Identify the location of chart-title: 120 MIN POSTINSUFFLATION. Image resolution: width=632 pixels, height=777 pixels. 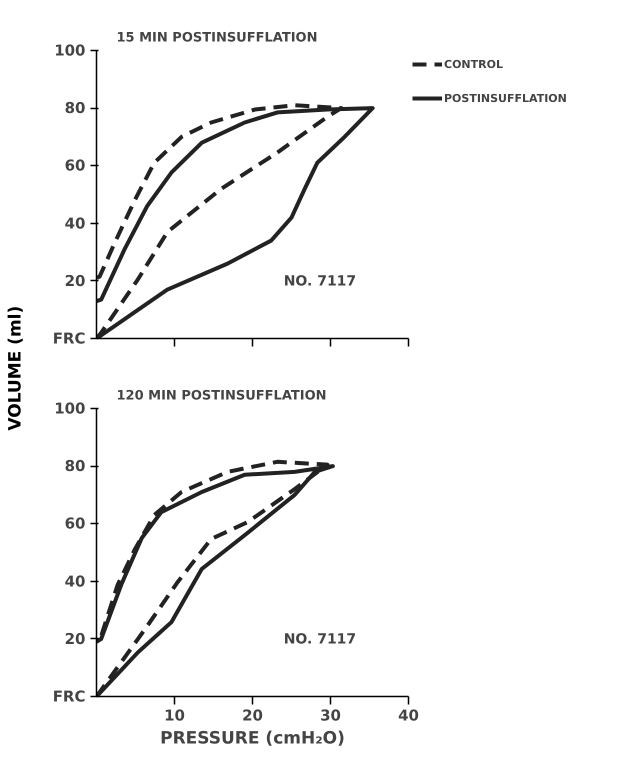
(221, 396).